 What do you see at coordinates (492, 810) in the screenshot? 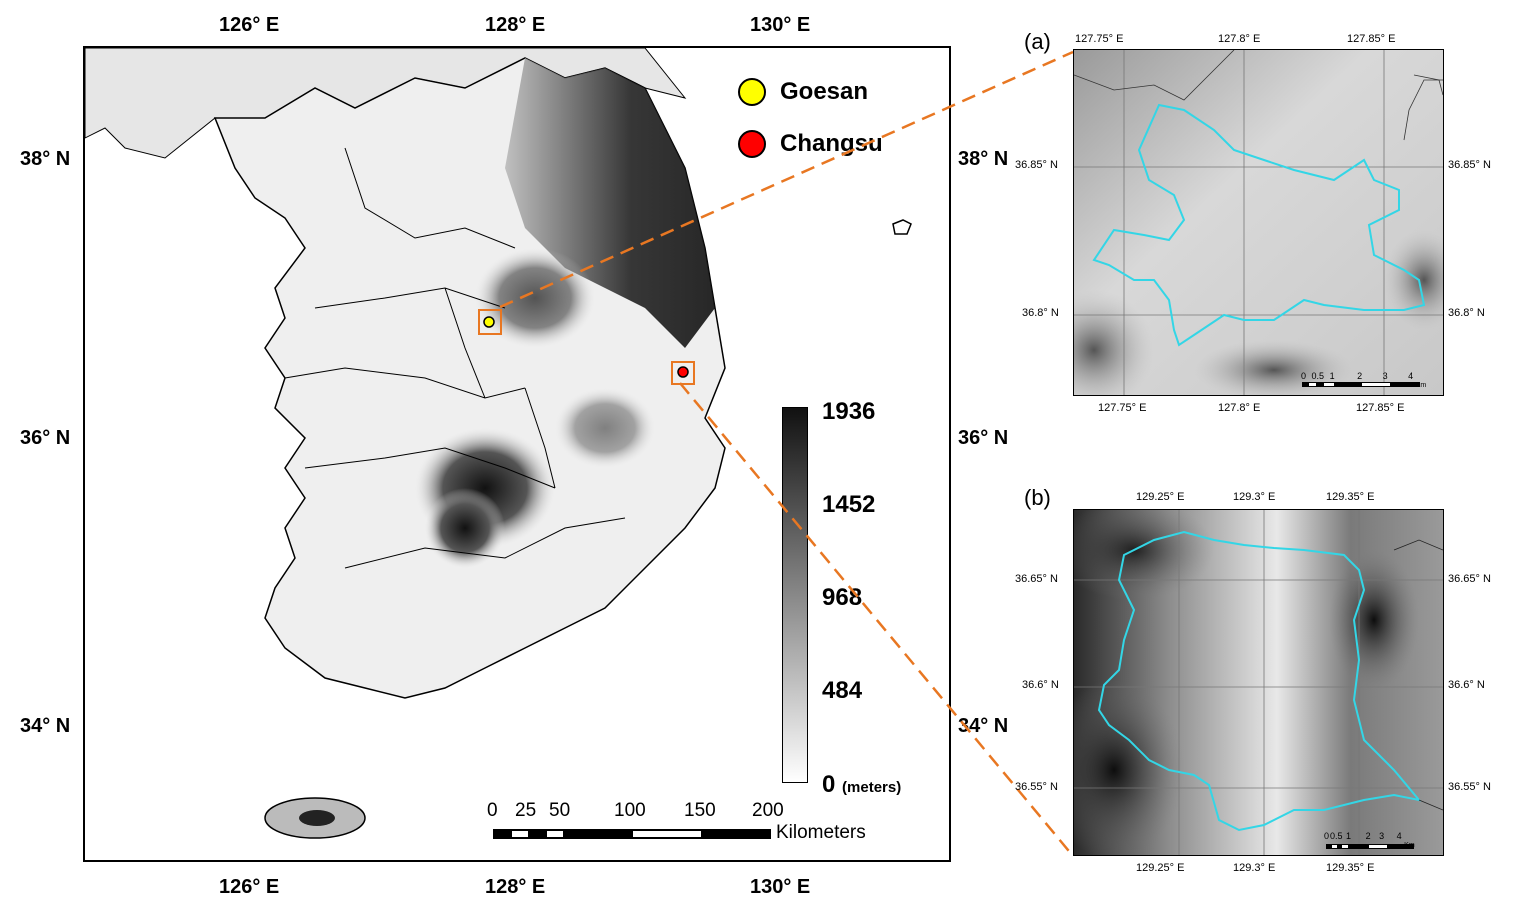
I see `scale-tick-0: 0` at bounding box center [492, 810].